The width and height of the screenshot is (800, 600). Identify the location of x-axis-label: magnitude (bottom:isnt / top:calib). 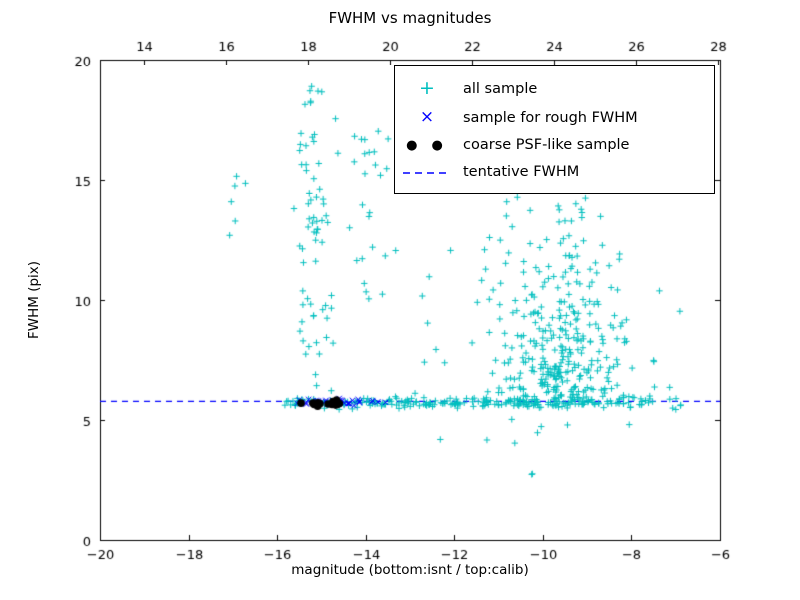
(410, 570).